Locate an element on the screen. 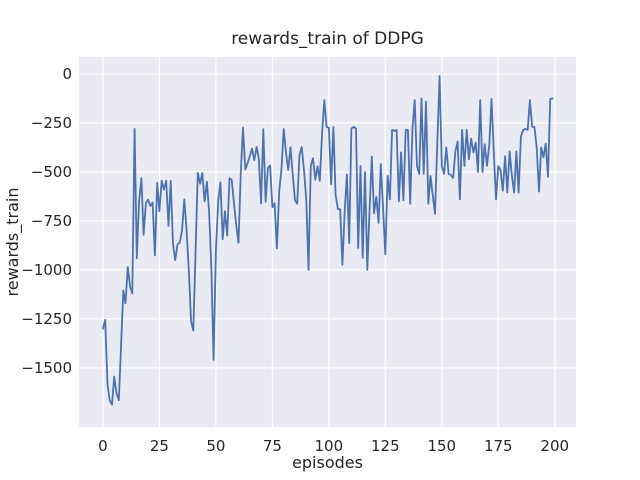 The height and width of the screenshot is (480, 640). x-tick-label: 175 is located at coordinates (498, 446).